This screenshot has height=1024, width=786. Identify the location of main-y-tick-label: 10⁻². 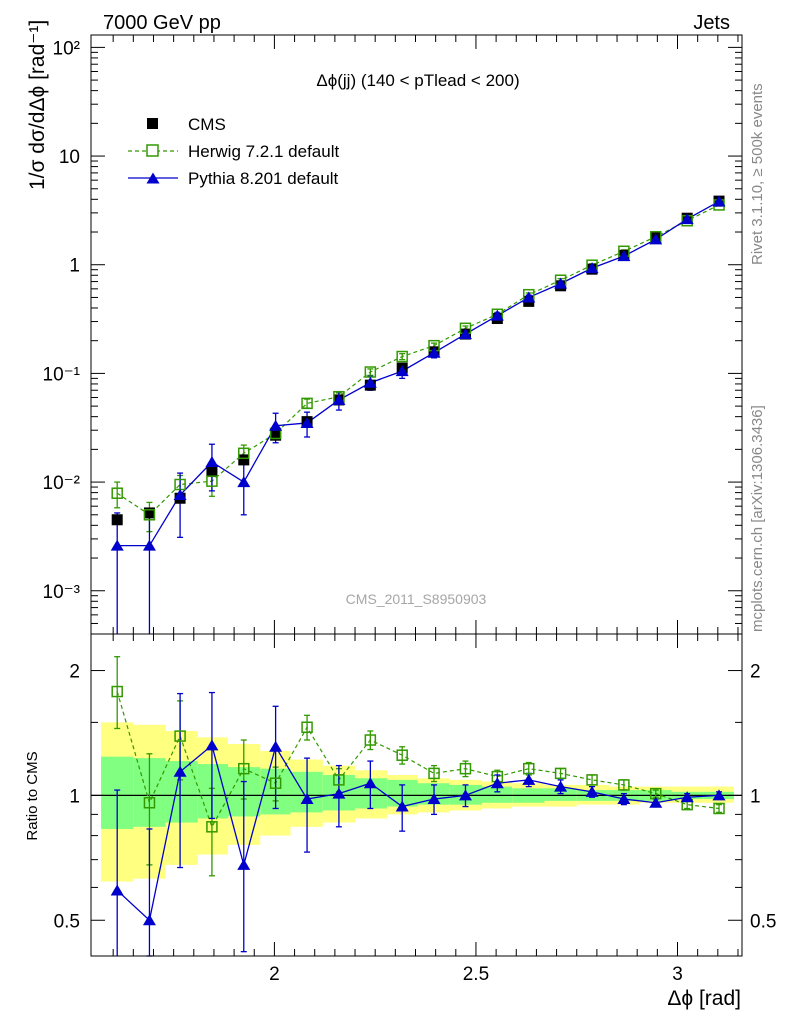
(62, 483).